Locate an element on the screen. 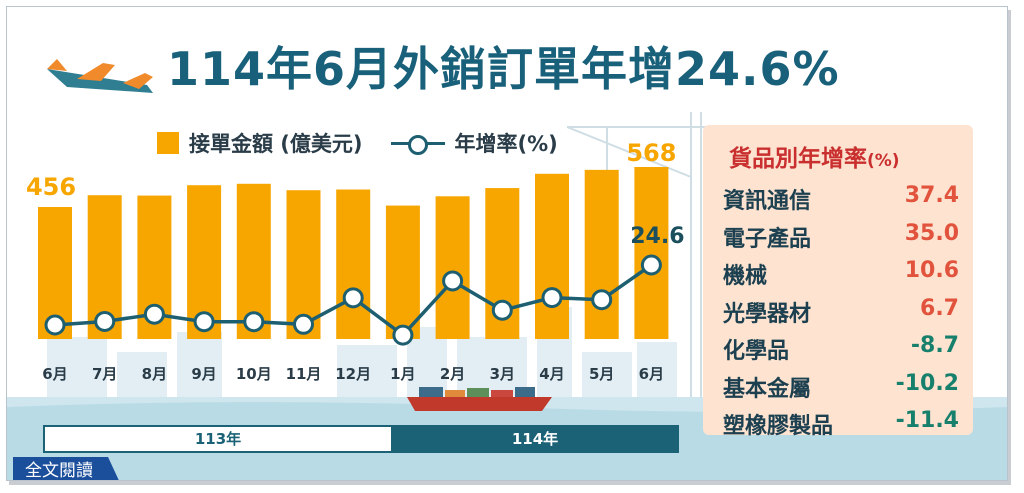 This screenshot has width=1024, height=493. product-row: 機械 10.6 is located at coordinates (841, 275).